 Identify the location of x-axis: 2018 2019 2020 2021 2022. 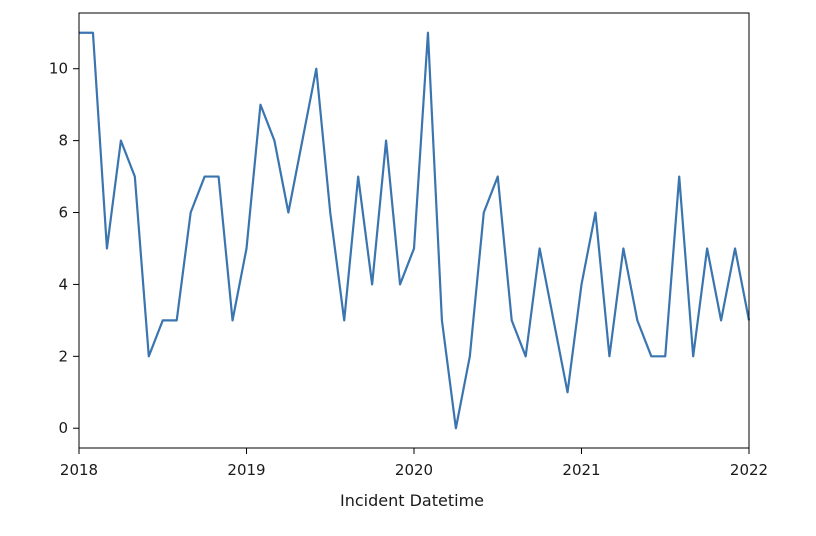
(414, 463).